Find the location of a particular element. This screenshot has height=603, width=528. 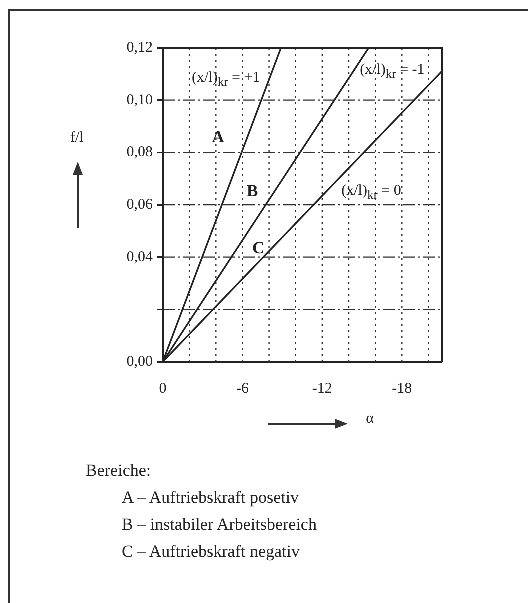

x-axis-title: α is located at coordinates (370, 419).